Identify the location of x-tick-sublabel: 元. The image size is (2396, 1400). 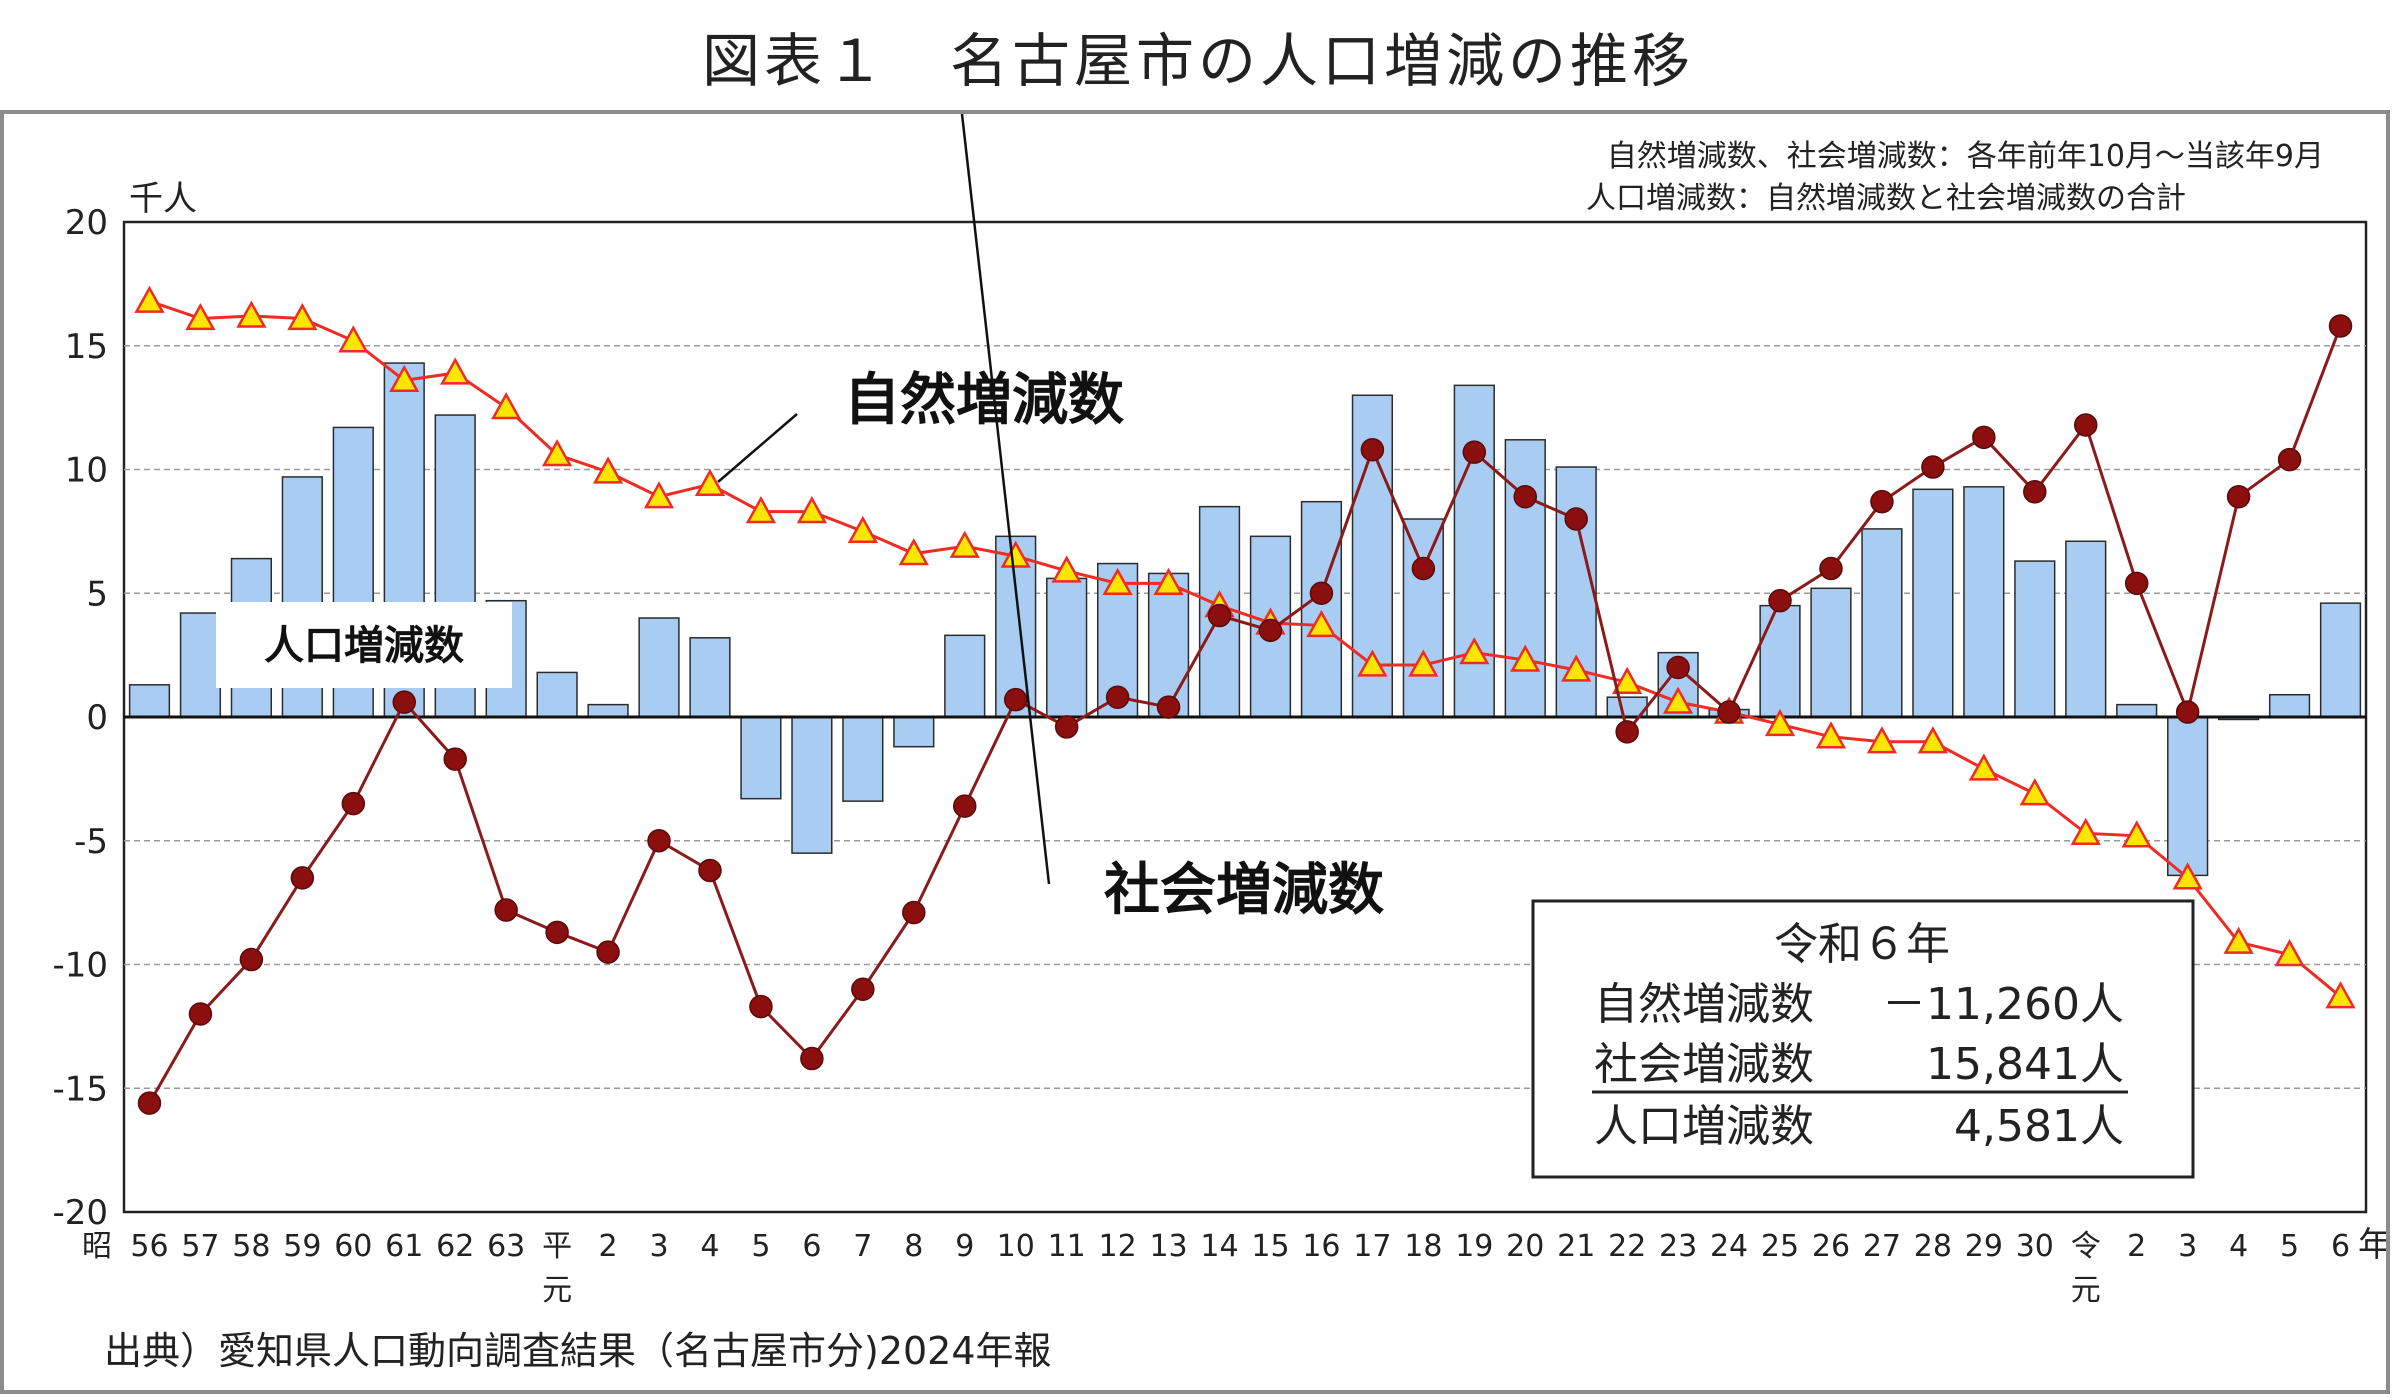
(557, 1290).